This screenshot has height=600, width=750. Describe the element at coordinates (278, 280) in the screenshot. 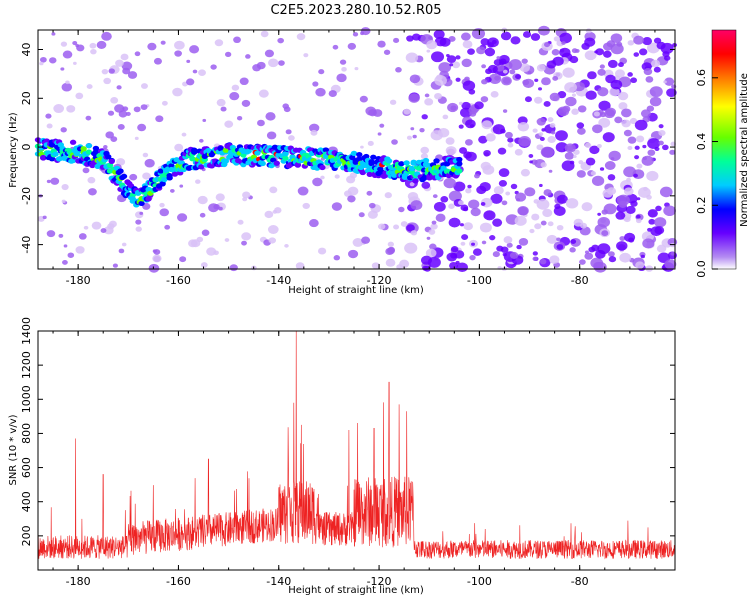

I see `heatmap-x-tick-label-2: -140` at that location.